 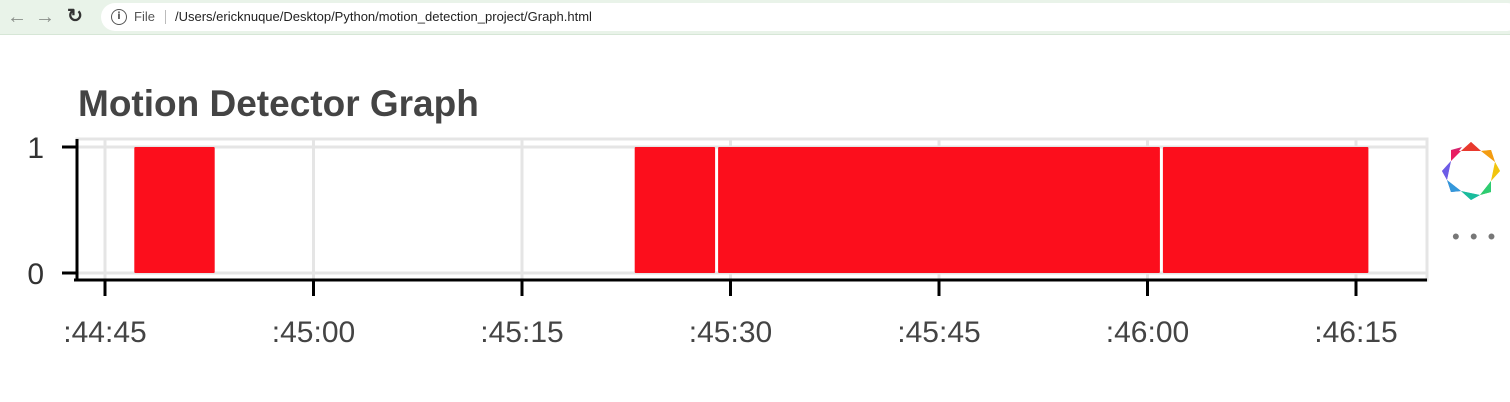 What do you see at coordinates (313, 332) in the screenshot?
I see `x-tick-label: :45:00` at bounding box center [313, 332].